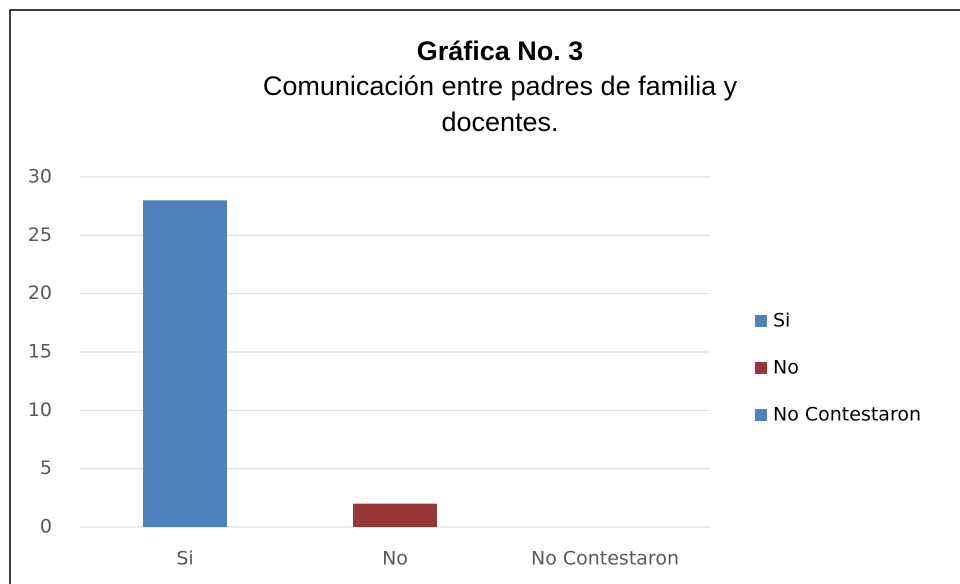 This screenshot has height=584, width=960. What do you see at coordinates (46, 527) in the screenshot?
I see `y-tick-label: 0` at bounding box center [46, 527].